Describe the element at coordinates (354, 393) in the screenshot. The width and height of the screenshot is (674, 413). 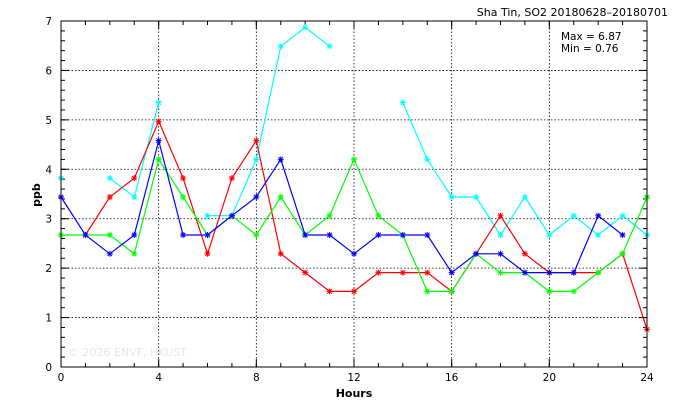
I see `x-axis-label: Hours` at that location.